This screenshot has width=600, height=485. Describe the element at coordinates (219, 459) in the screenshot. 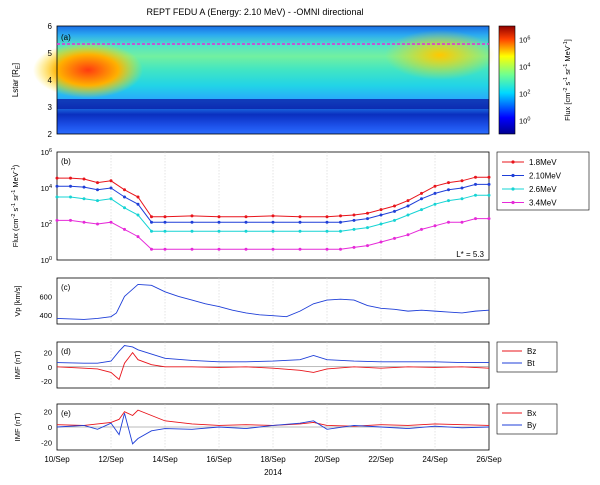

I see `x-tick-label: 16/Sep` at that location.